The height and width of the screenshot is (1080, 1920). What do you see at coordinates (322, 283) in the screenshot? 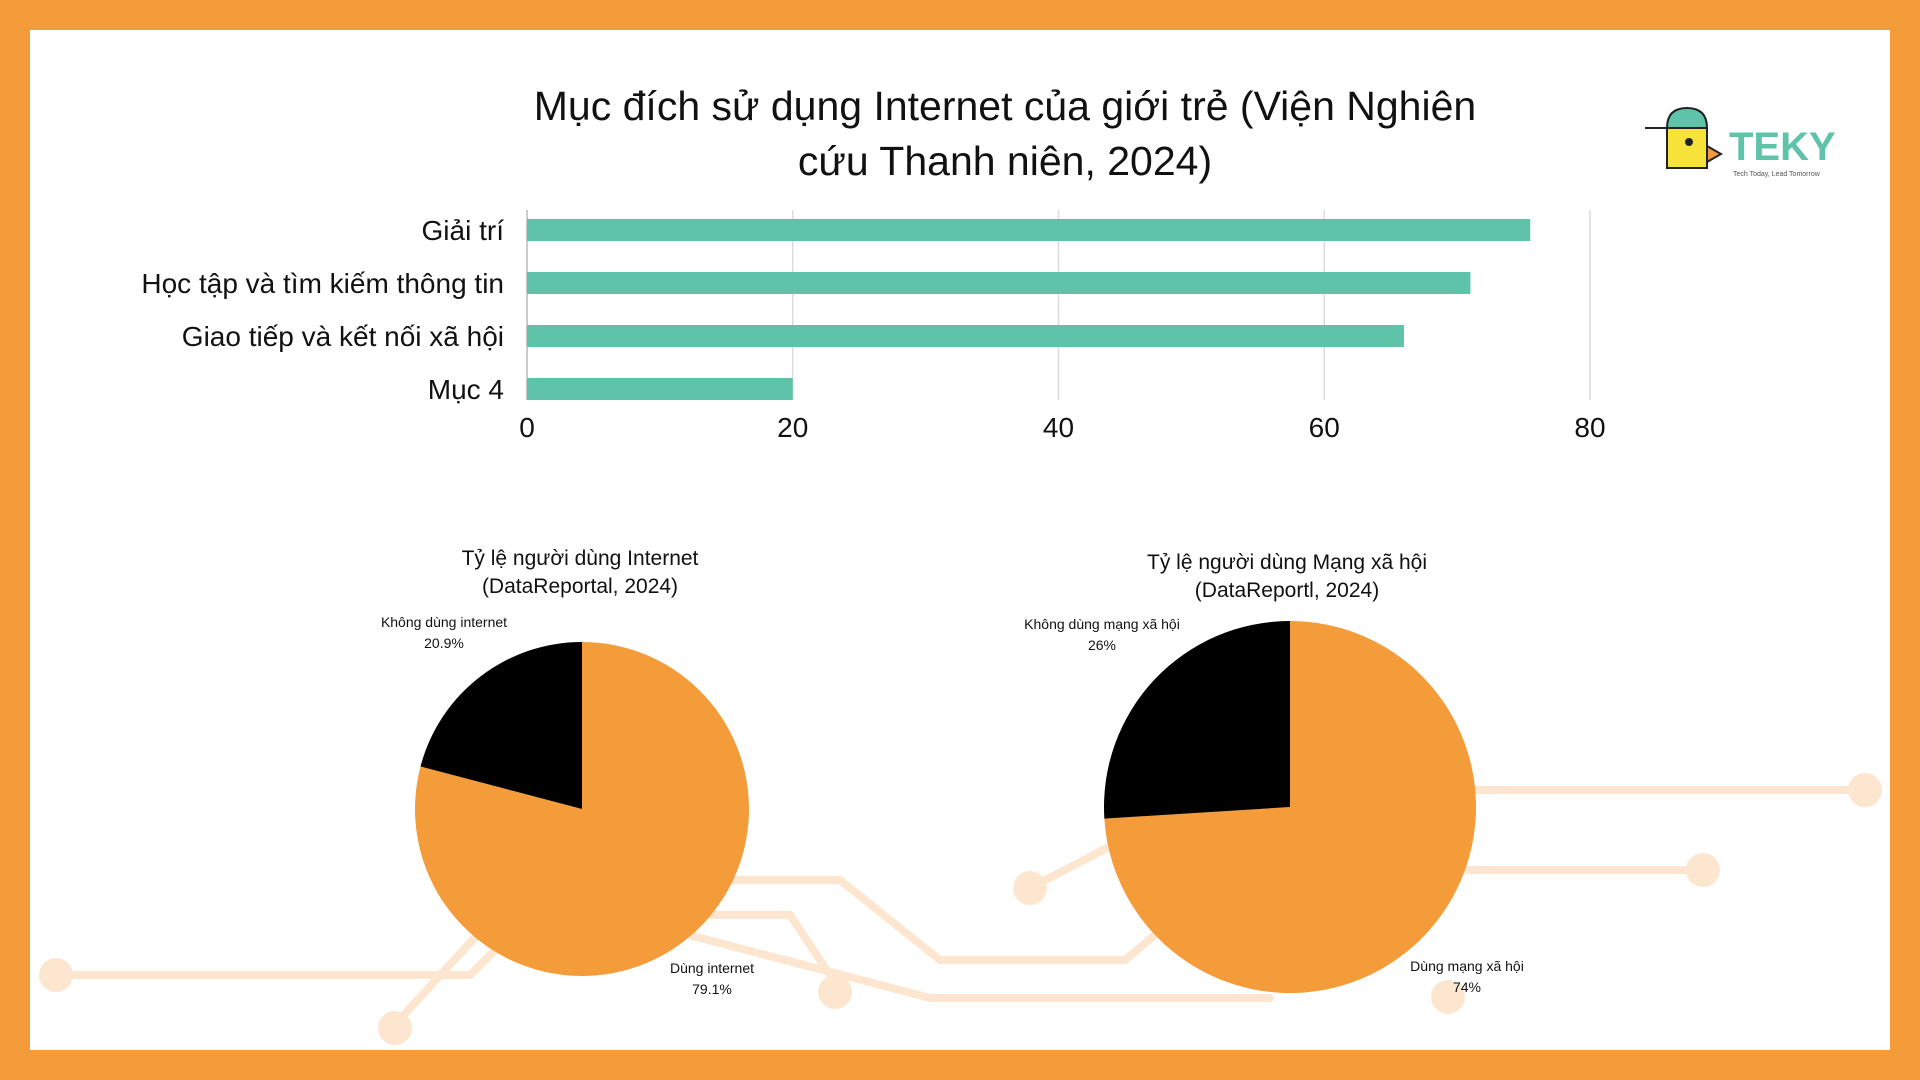
I see `category-label: Học tập và tìm kiếm thông tin` at bounding box center [322, 283].